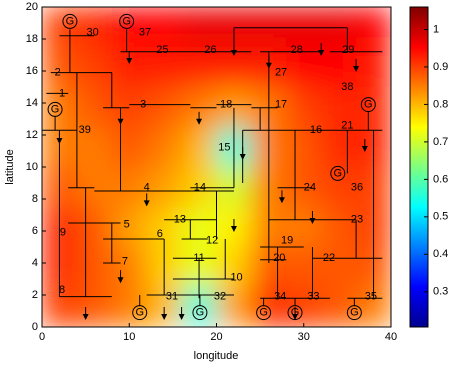 Image resolution: width=463 pixels, height=375 pixels. What do you see at coordinates (32, 7) in the screenshot?
I see `y-tick-label: 20` at bounding box center [32, 7].